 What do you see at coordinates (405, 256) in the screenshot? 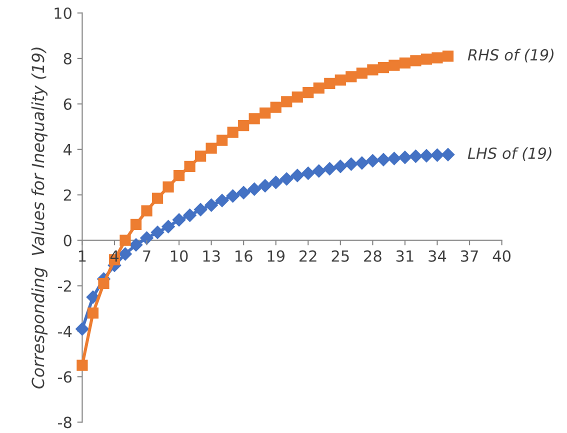
I see `x-tick-label: 31` at bounding box center [405, 256].